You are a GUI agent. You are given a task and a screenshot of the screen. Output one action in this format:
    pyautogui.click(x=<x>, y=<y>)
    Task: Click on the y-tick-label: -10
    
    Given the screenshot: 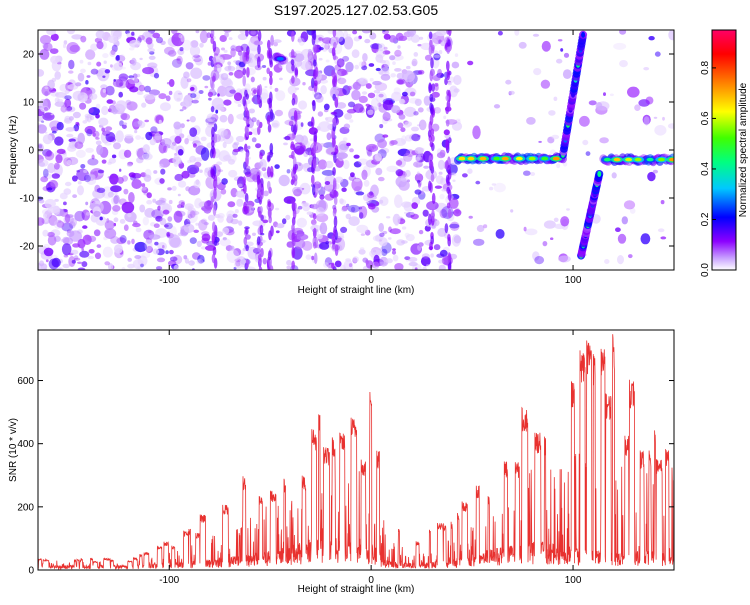 What is the action you would take?
    pyautogui.click(x=27, y=199)
    